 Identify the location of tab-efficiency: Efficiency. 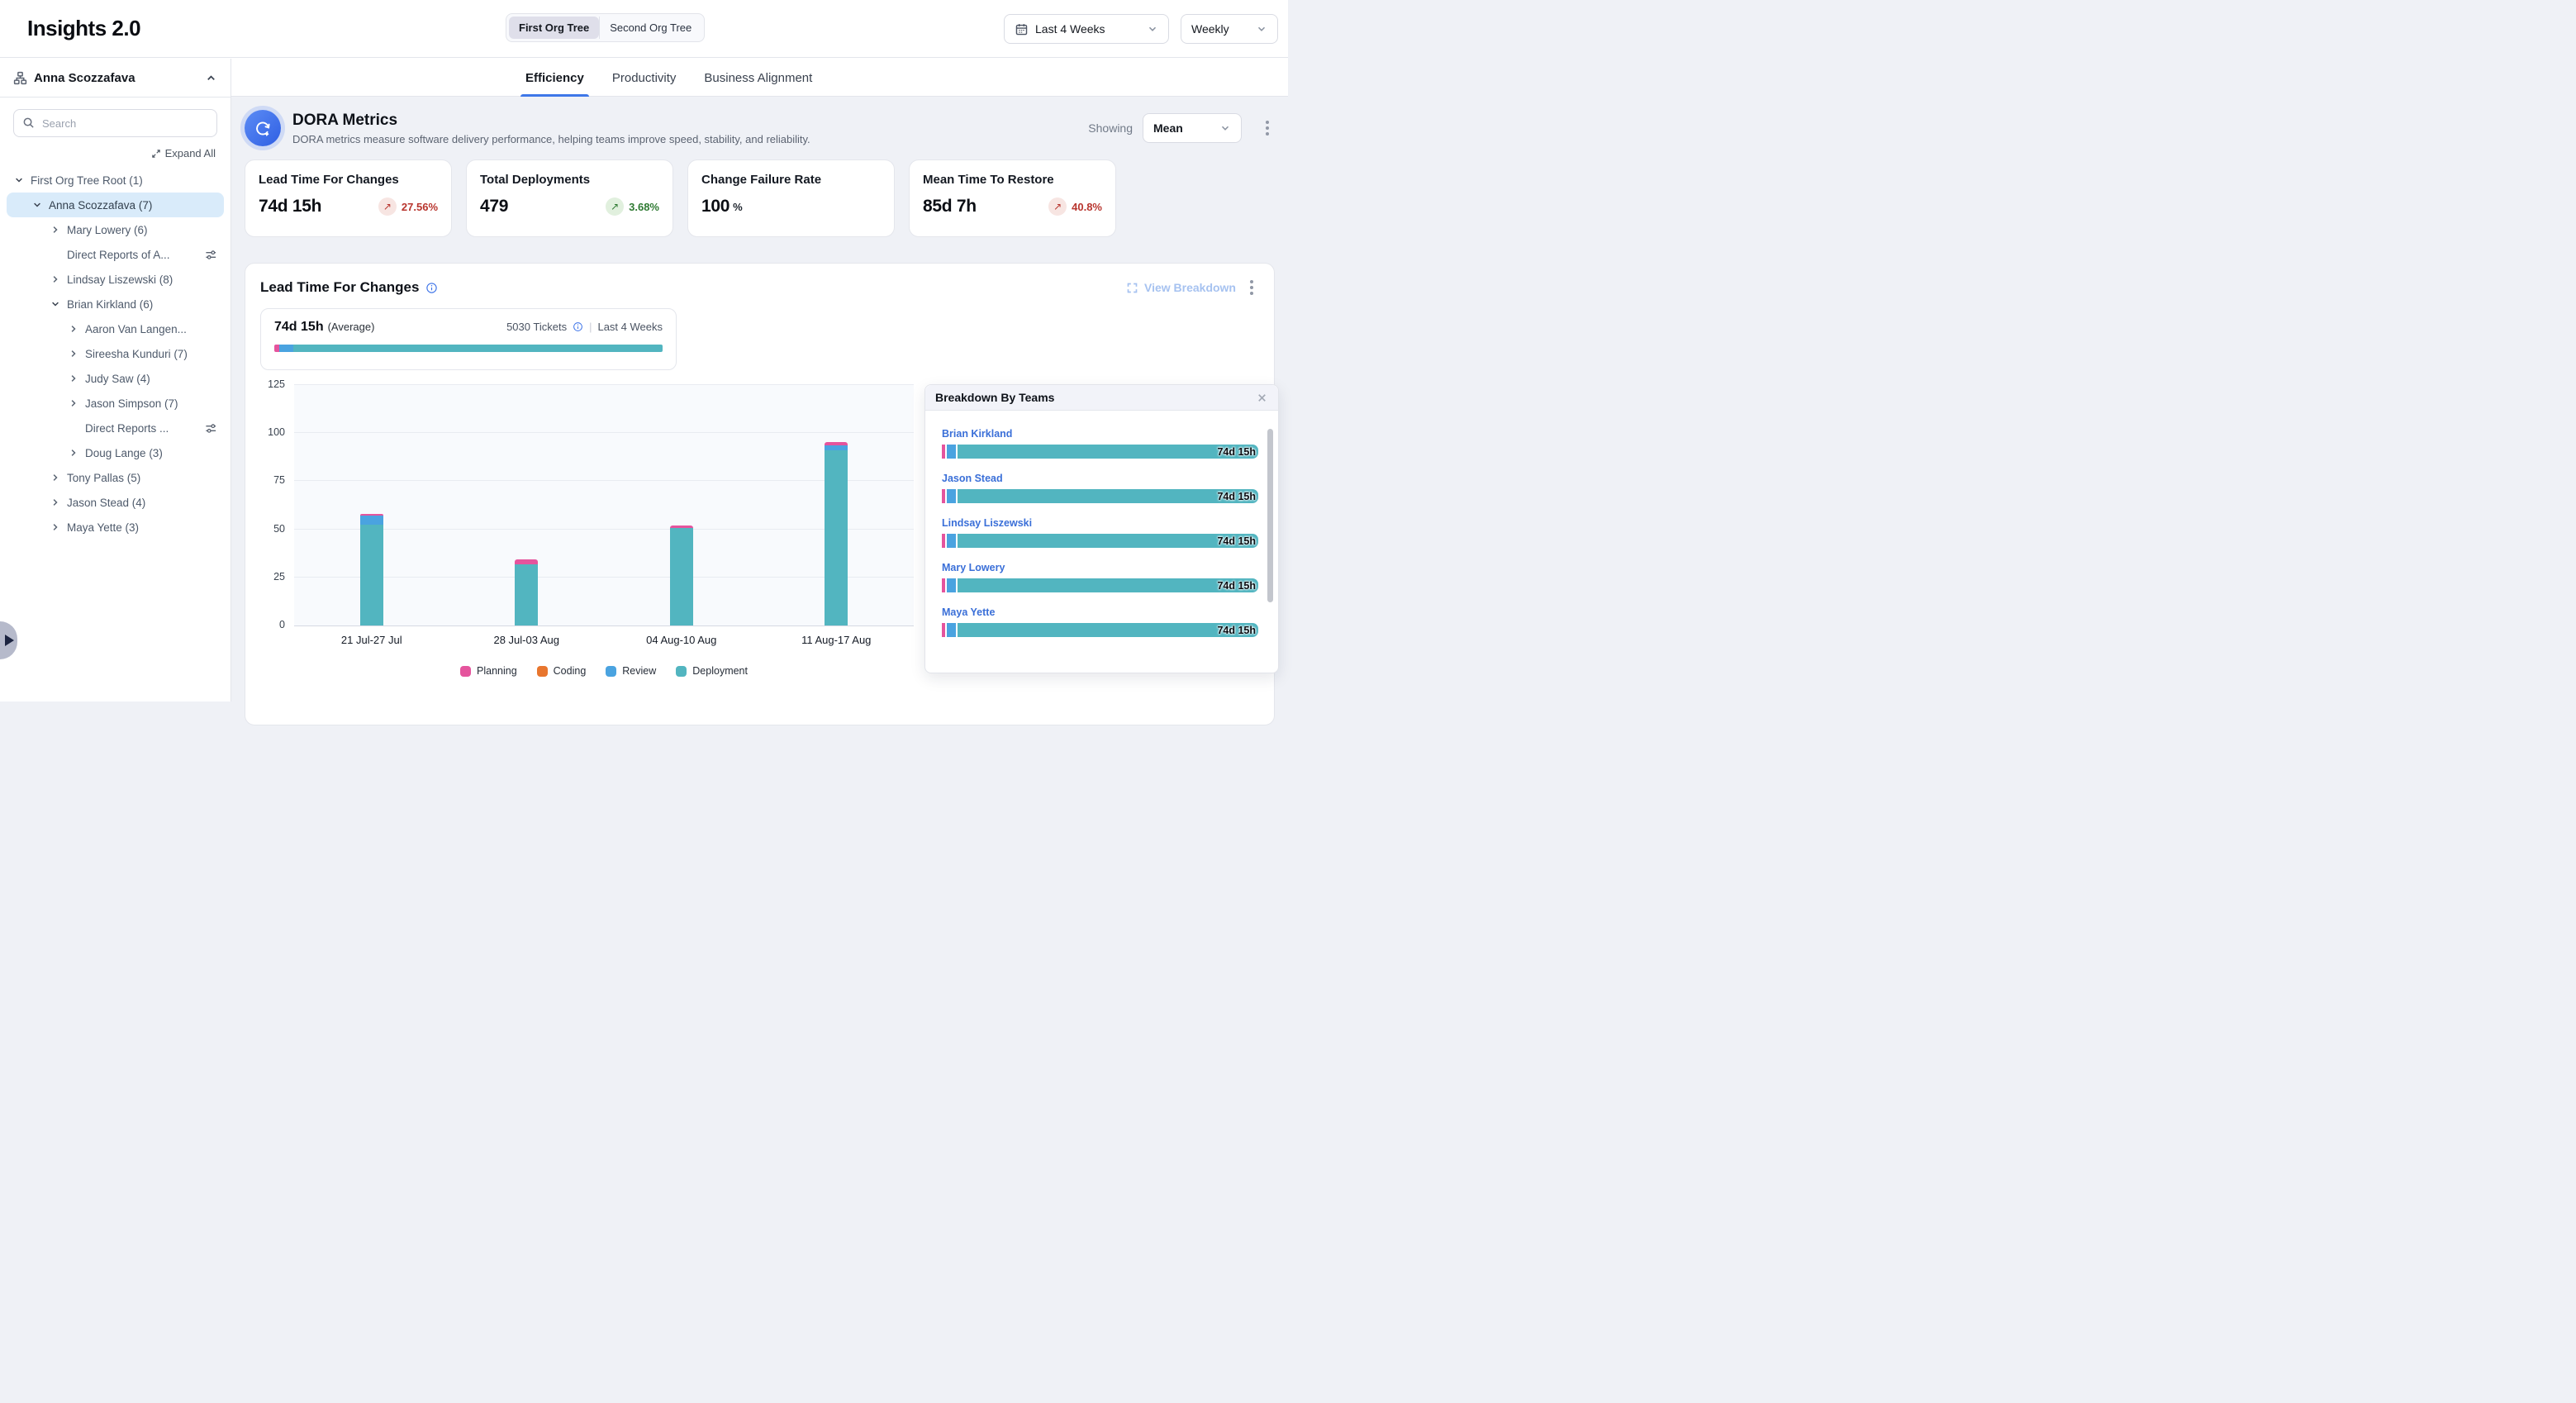
(554, 78).